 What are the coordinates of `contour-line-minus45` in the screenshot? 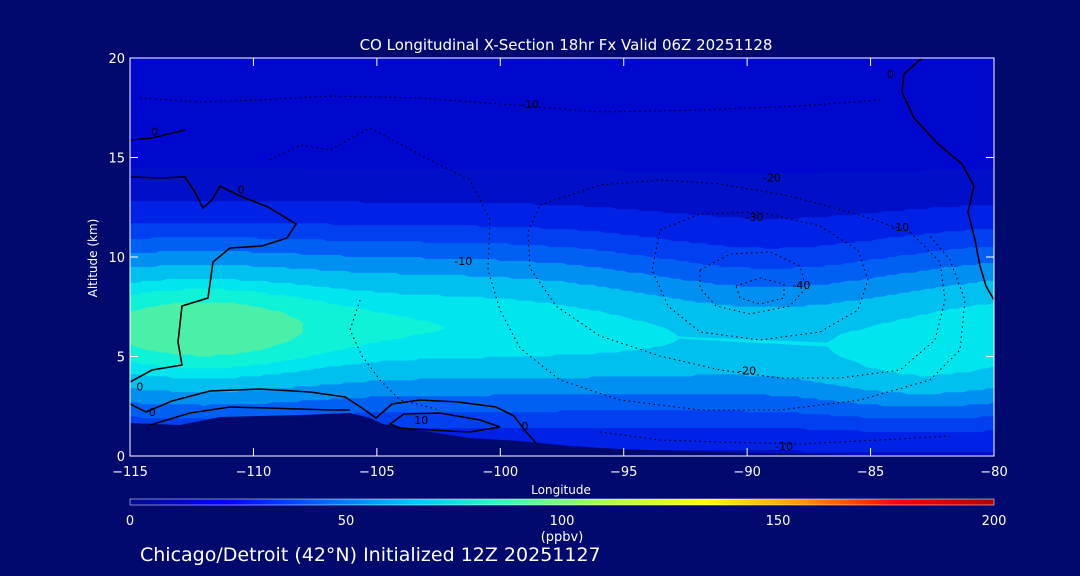 It's located at (760, 291).